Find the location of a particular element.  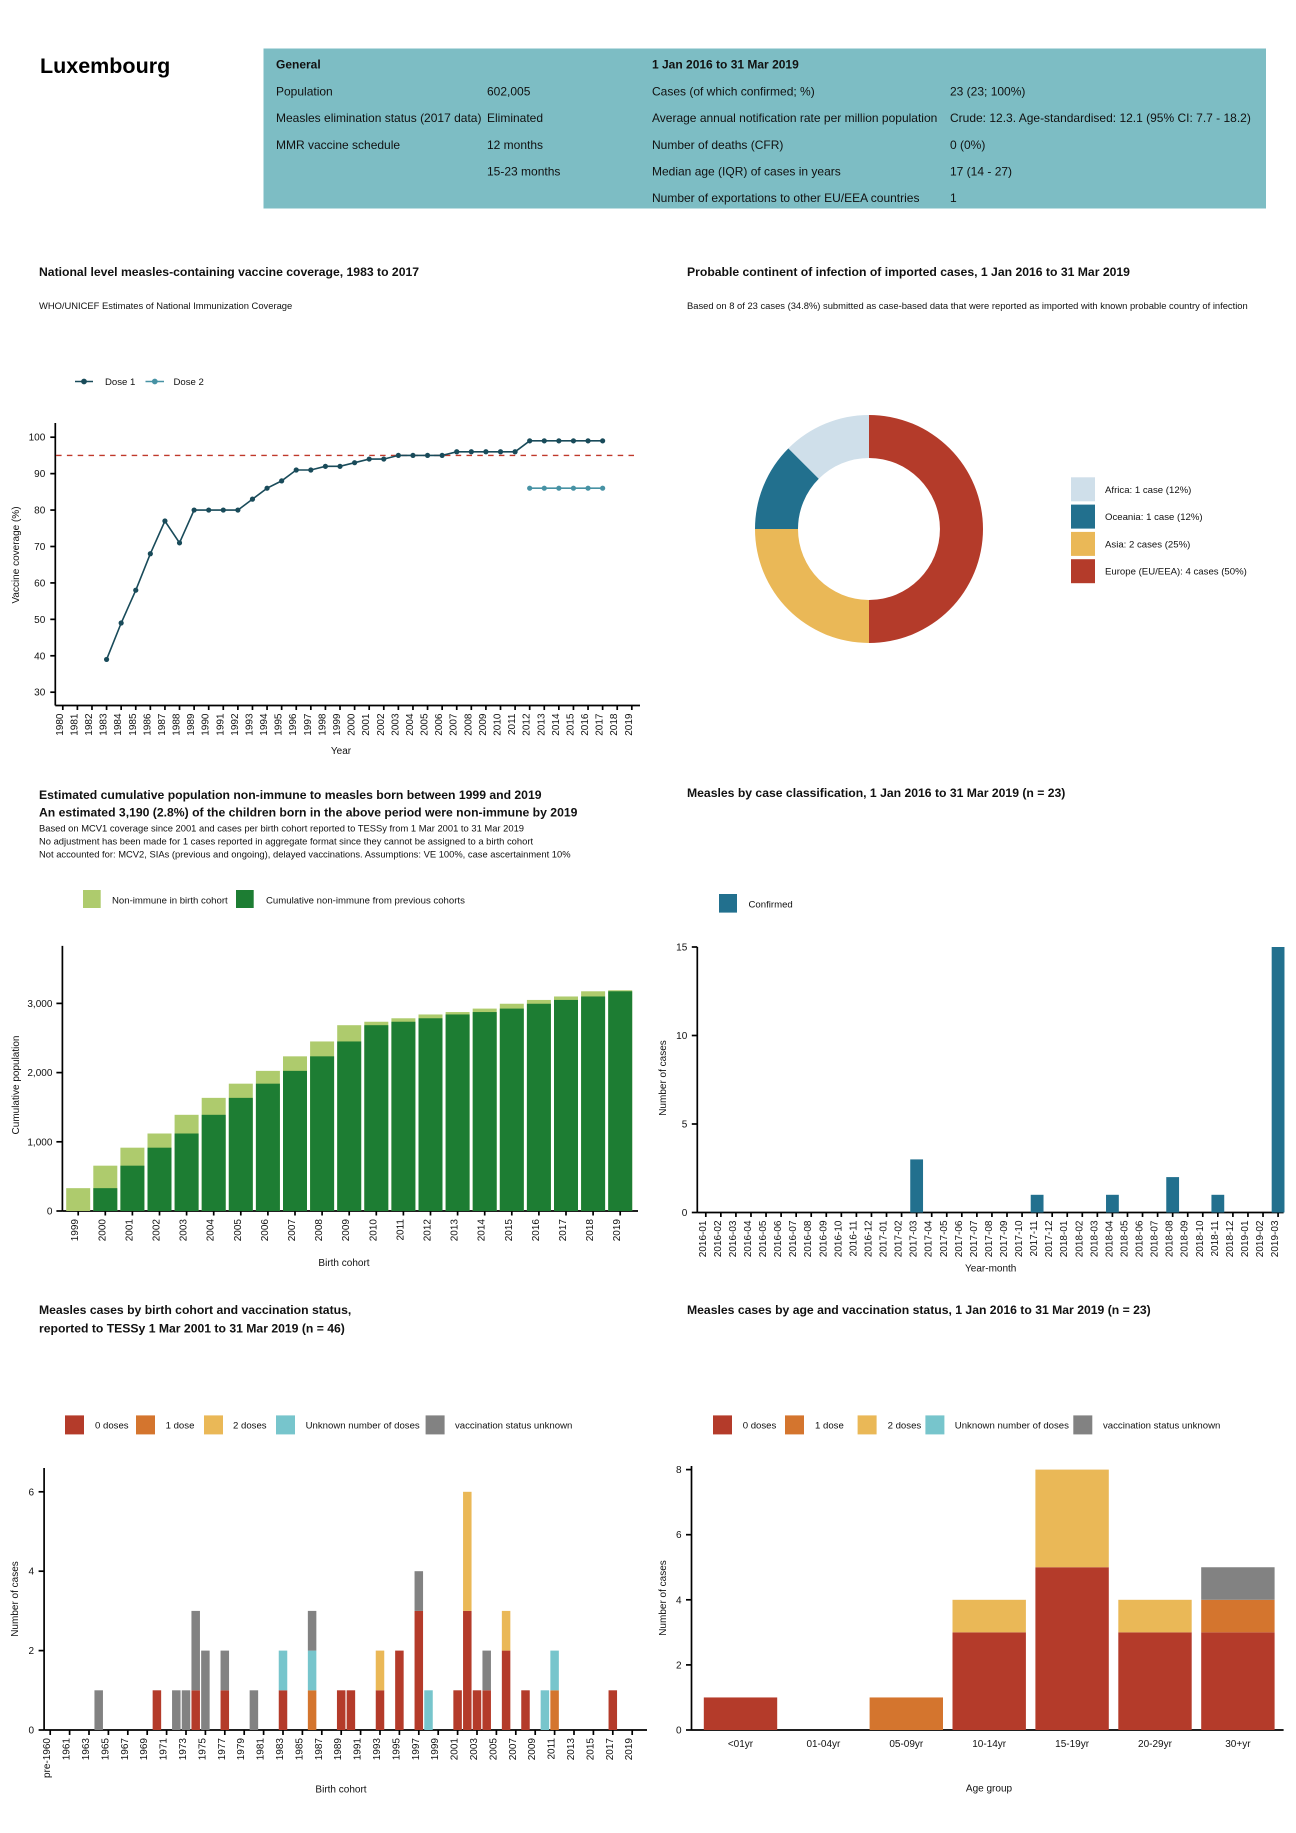

svg-text: Population is located at coordinates (304, 92).